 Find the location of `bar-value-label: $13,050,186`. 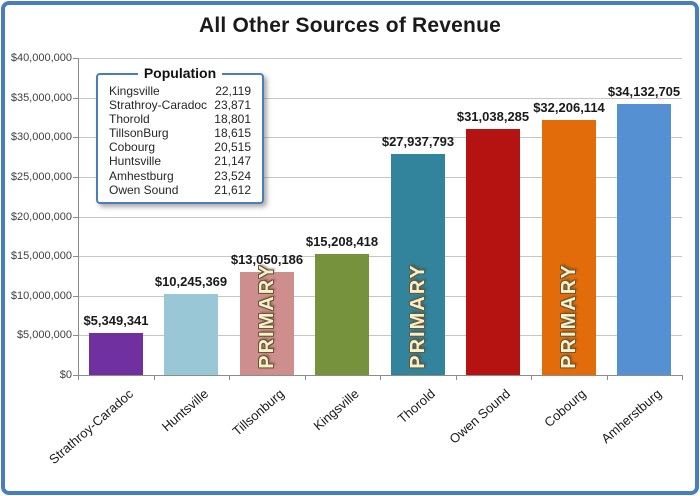

bar-value-label: $13,050,186 is located at coordinates (267, 259).